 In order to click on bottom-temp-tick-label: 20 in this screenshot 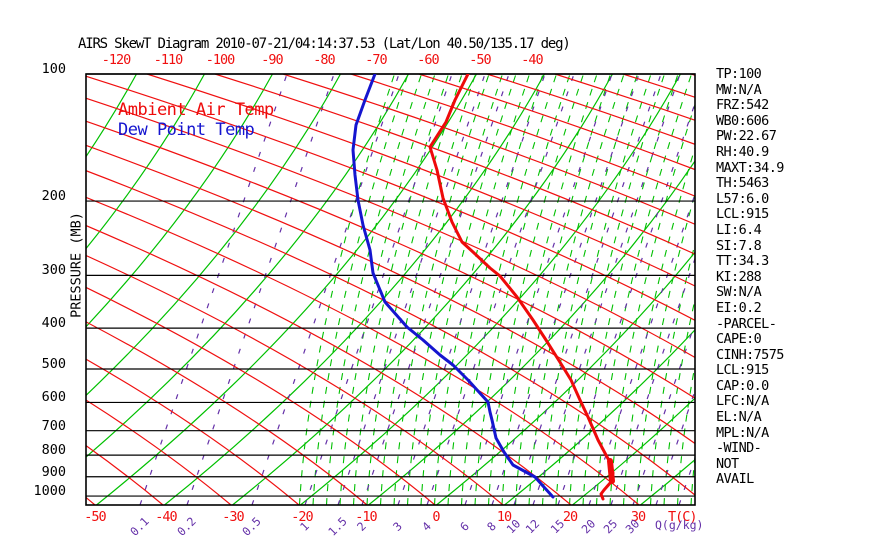, I will do `click(570, 517)`.